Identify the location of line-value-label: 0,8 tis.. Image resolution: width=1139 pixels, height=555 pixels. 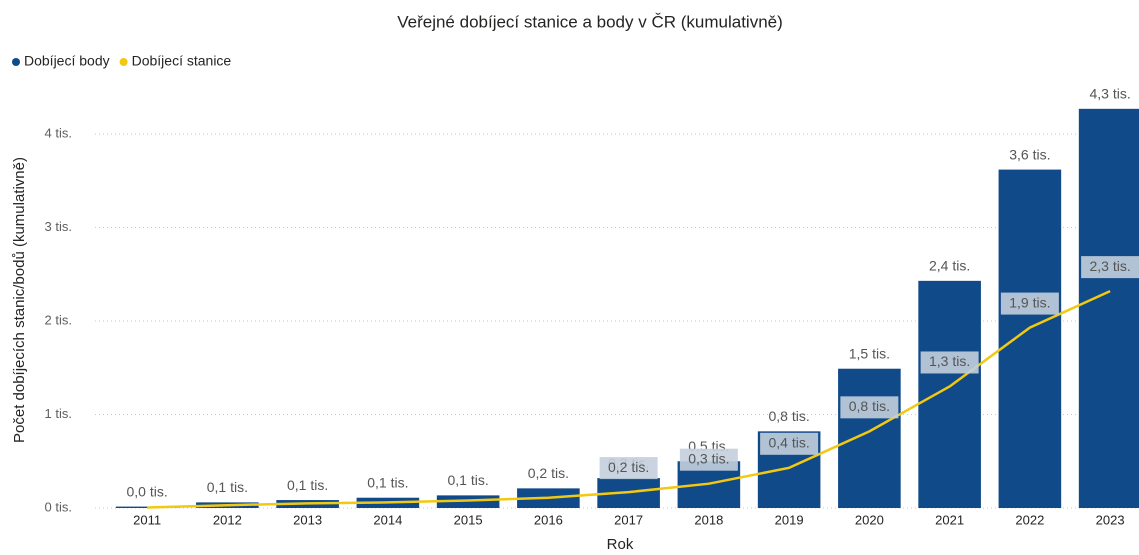
(869, 406).